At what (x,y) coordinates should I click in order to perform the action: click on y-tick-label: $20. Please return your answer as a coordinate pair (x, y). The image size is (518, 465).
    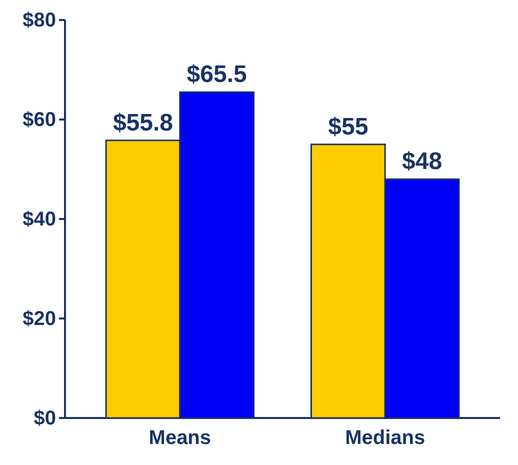
    Looking at the image, I should click on (39, 319).